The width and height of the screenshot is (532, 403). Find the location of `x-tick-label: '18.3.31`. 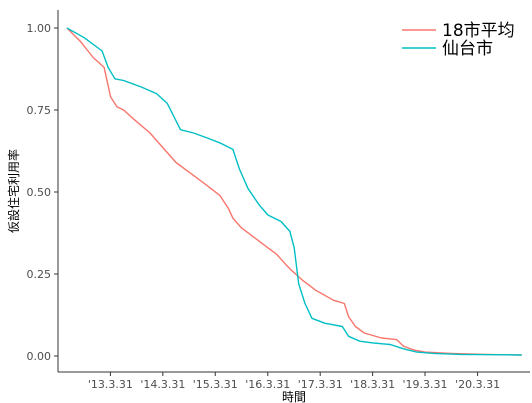

x-tick-label: '18.3.31 is located at coordinates (372, 384).